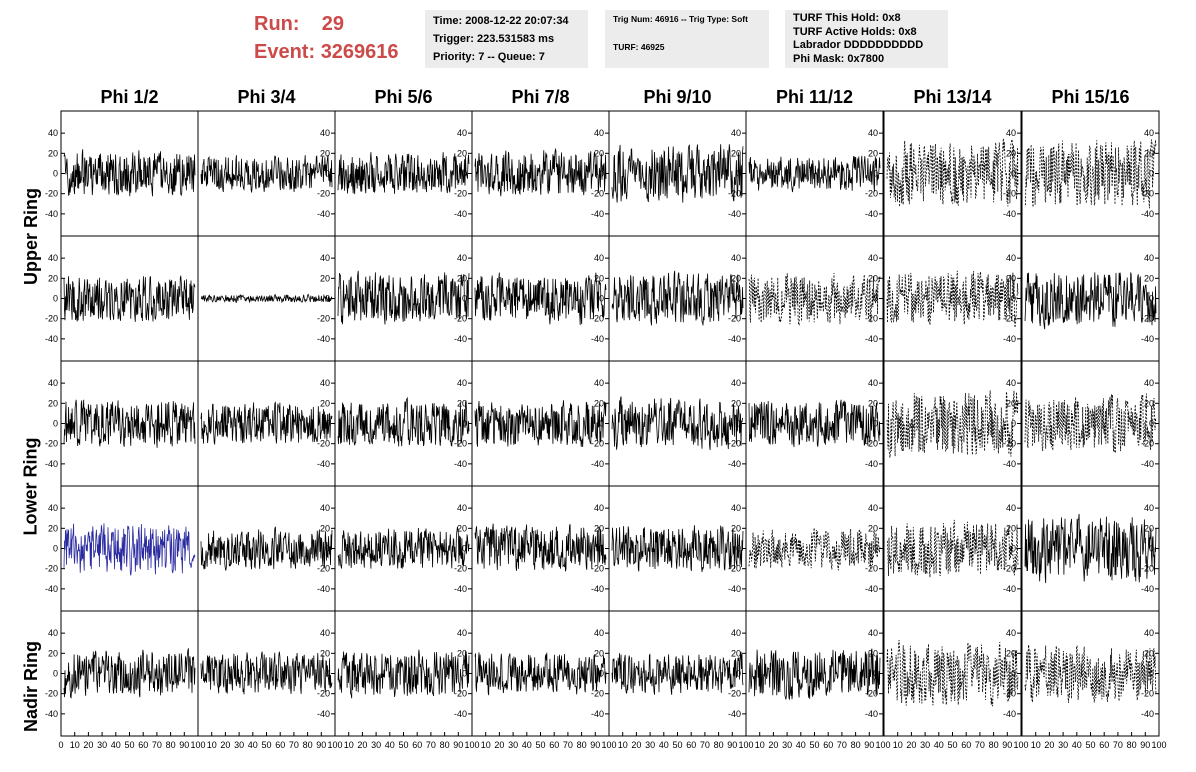 The height and width of the screenshot is (772, 1196). What do you see at coordinates (489, 57) in the screenshot?
I see `priority-queue-text: Priority: 7 -- Queue: 7` at bounding box center [489, 57].